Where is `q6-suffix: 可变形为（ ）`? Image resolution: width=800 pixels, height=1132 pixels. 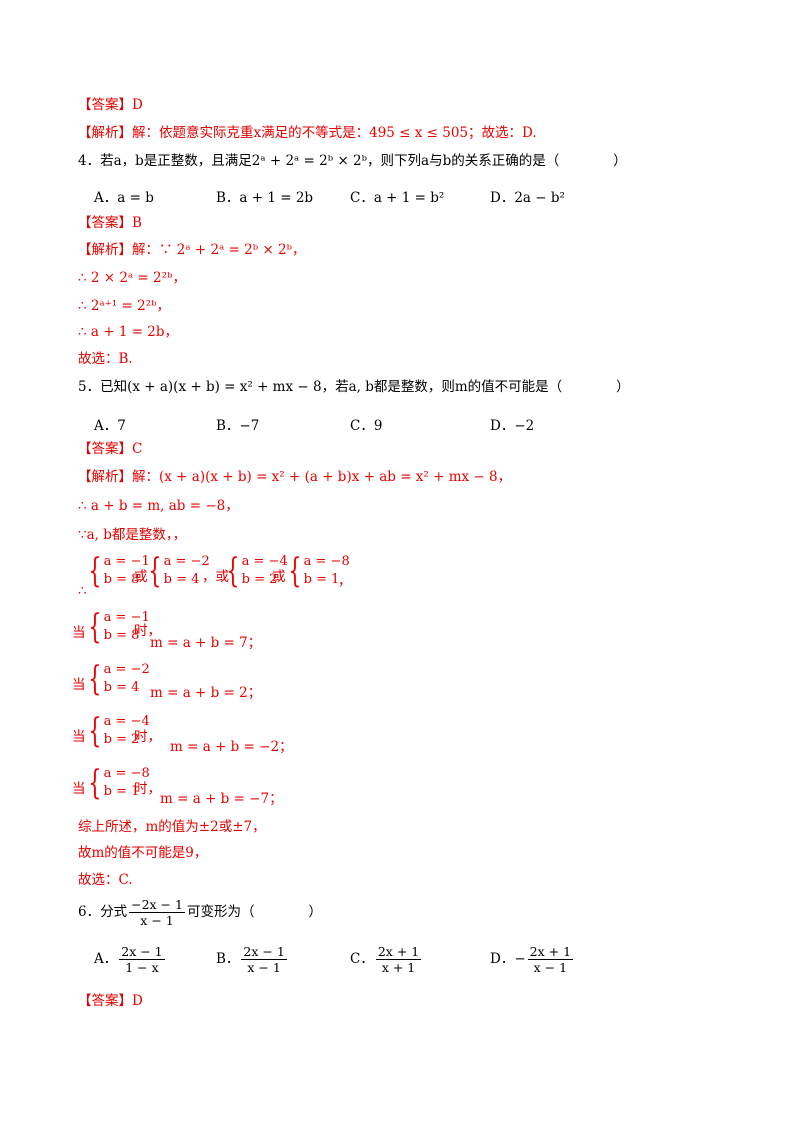
q6-suffix: 可变形为（ ） is located at coordinates (254, 912).